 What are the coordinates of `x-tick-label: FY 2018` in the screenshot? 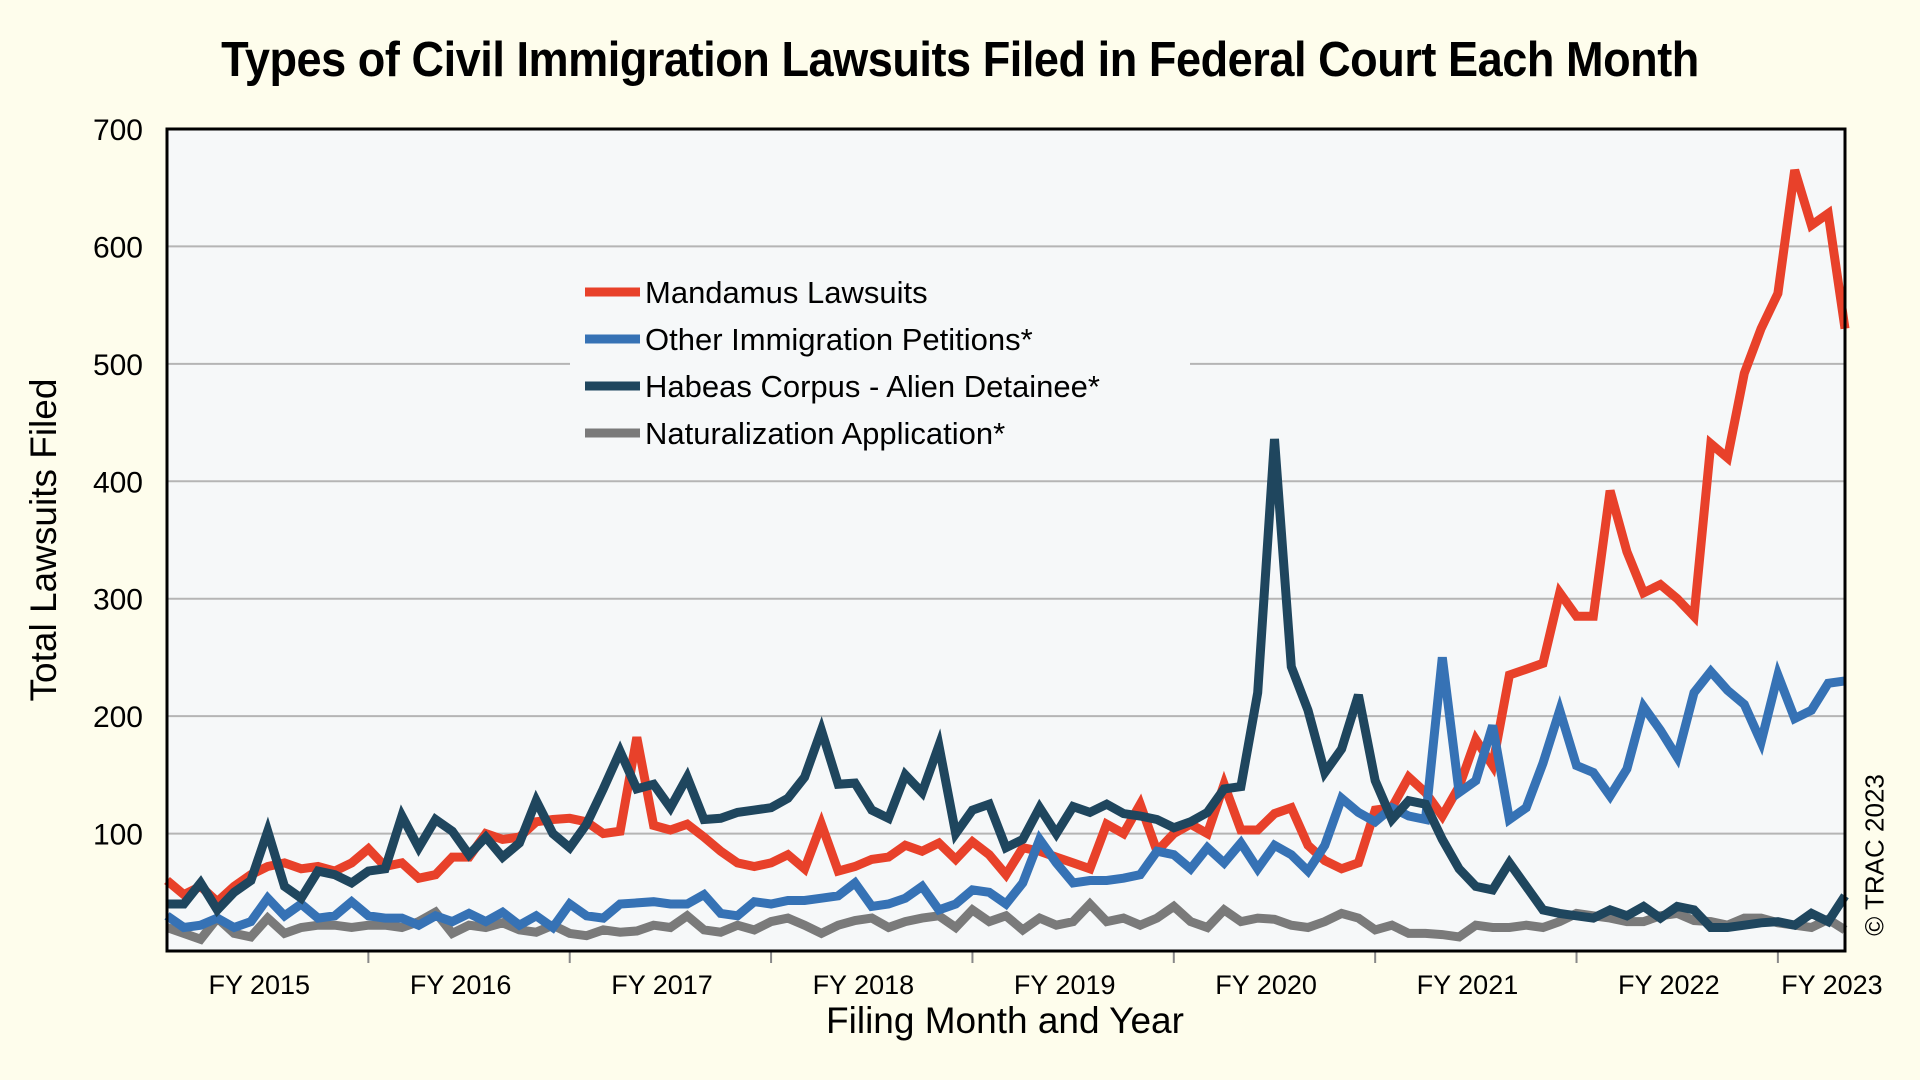 It's located at (864, 985).